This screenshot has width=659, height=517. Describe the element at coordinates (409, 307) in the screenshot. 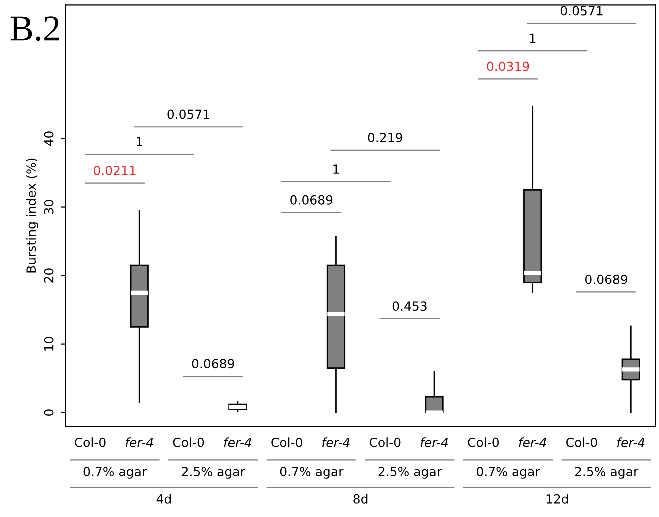

I see `annotation: 0.453` at that location.